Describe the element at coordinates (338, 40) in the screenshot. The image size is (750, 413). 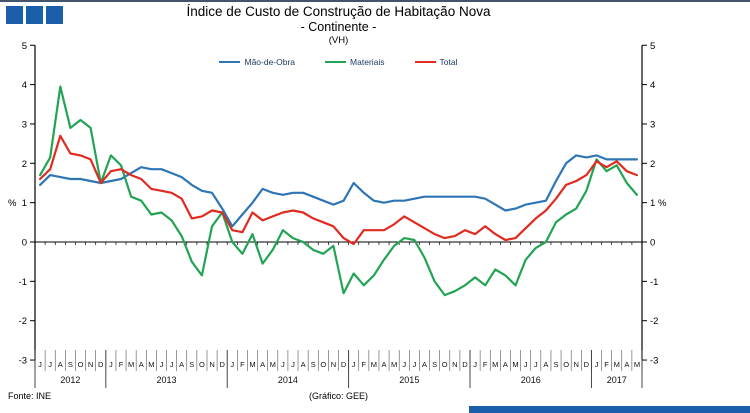
I see `chart-unit-label: (VH)` at that location.